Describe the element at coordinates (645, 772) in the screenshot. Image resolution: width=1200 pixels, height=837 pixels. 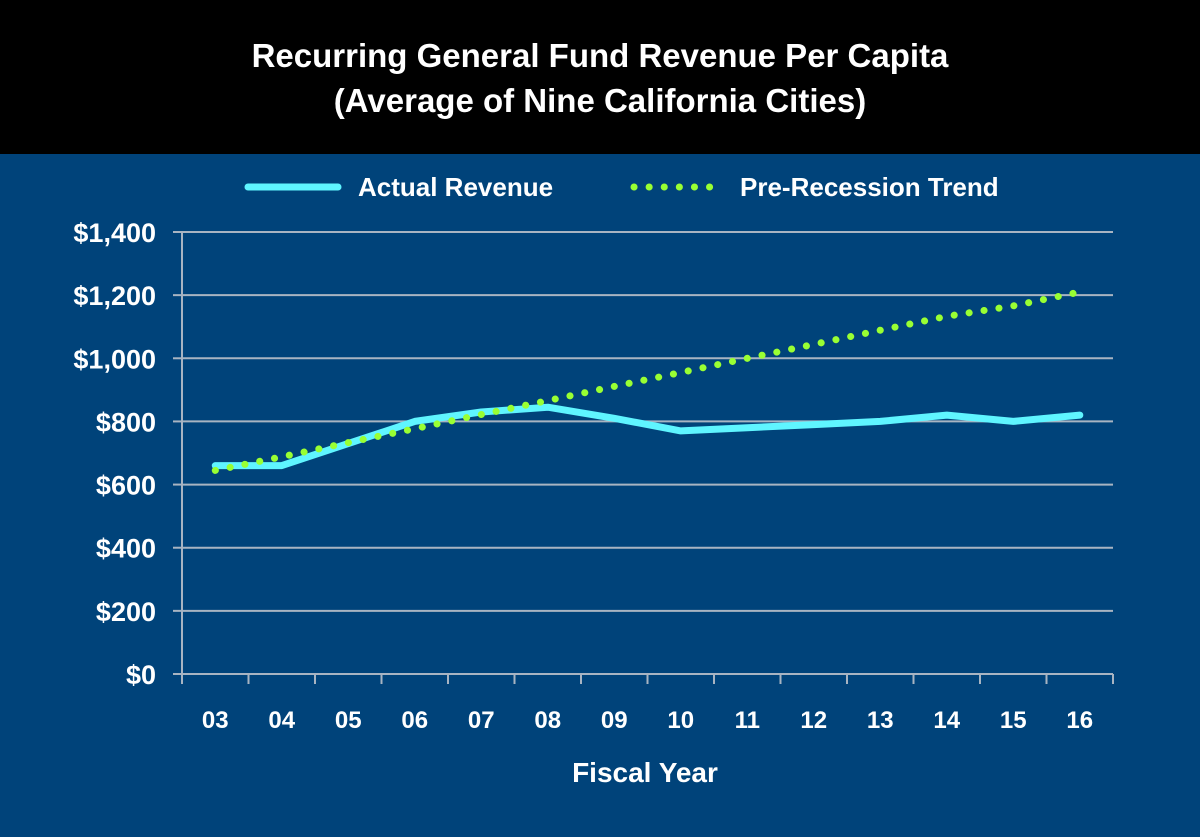
I see `x-axis-title: Fiscal Year` at that location.